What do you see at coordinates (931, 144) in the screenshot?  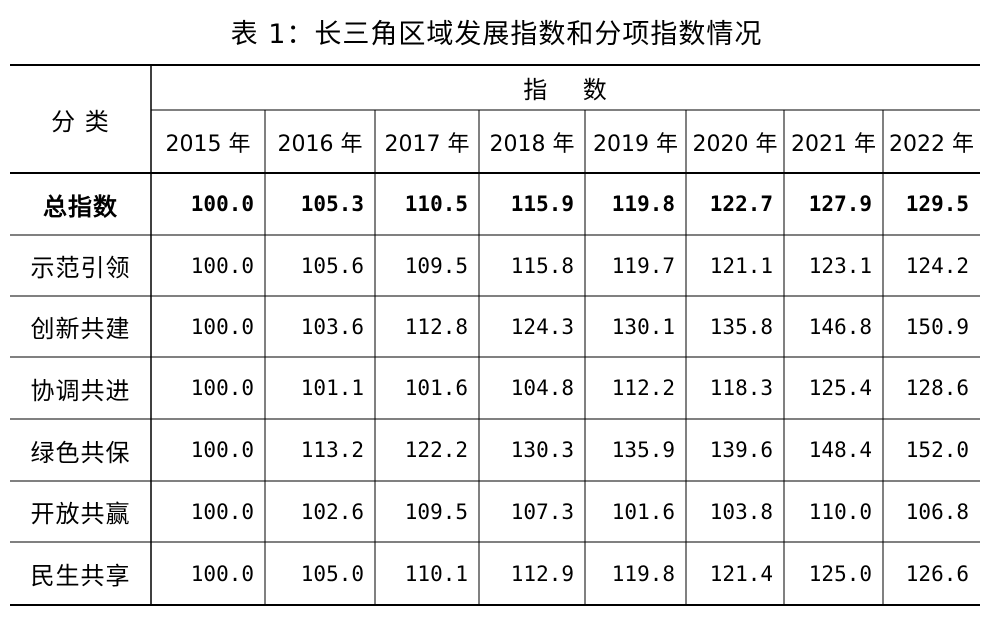 I see `year-header: 2022 年` at bounding box center [931, 144].